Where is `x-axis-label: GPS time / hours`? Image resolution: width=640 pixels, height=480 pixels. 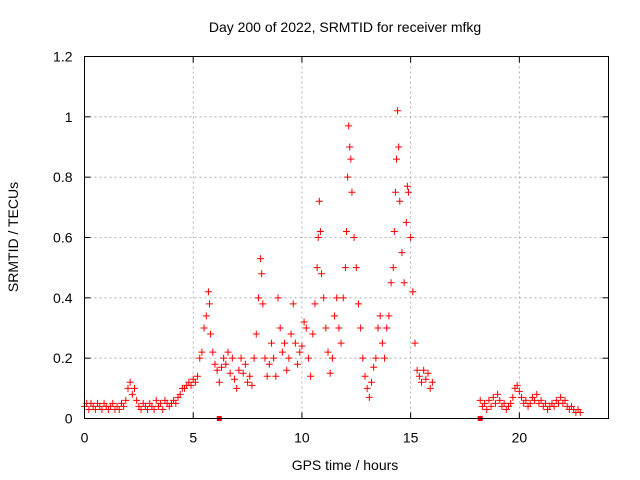
x-axis-label: GPS time / hours is located at coordinates (345, 465).